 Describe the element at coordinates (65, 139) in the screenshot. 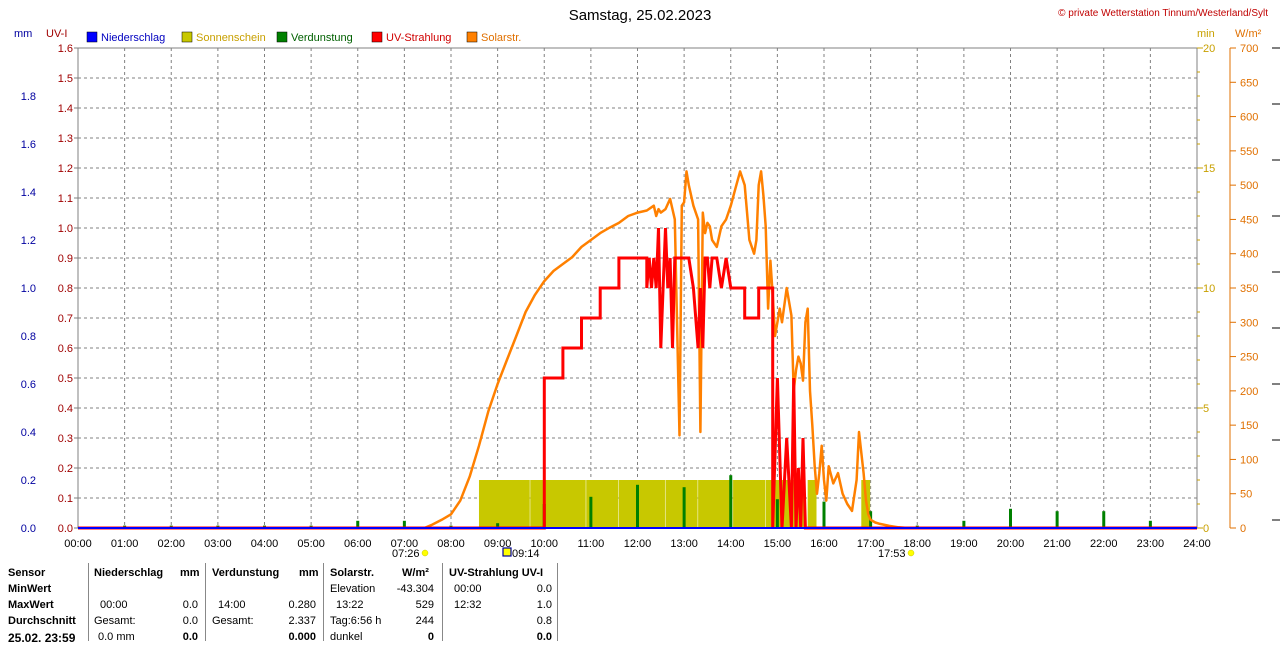

I see `tick-label-uv: 1.3` at that location.